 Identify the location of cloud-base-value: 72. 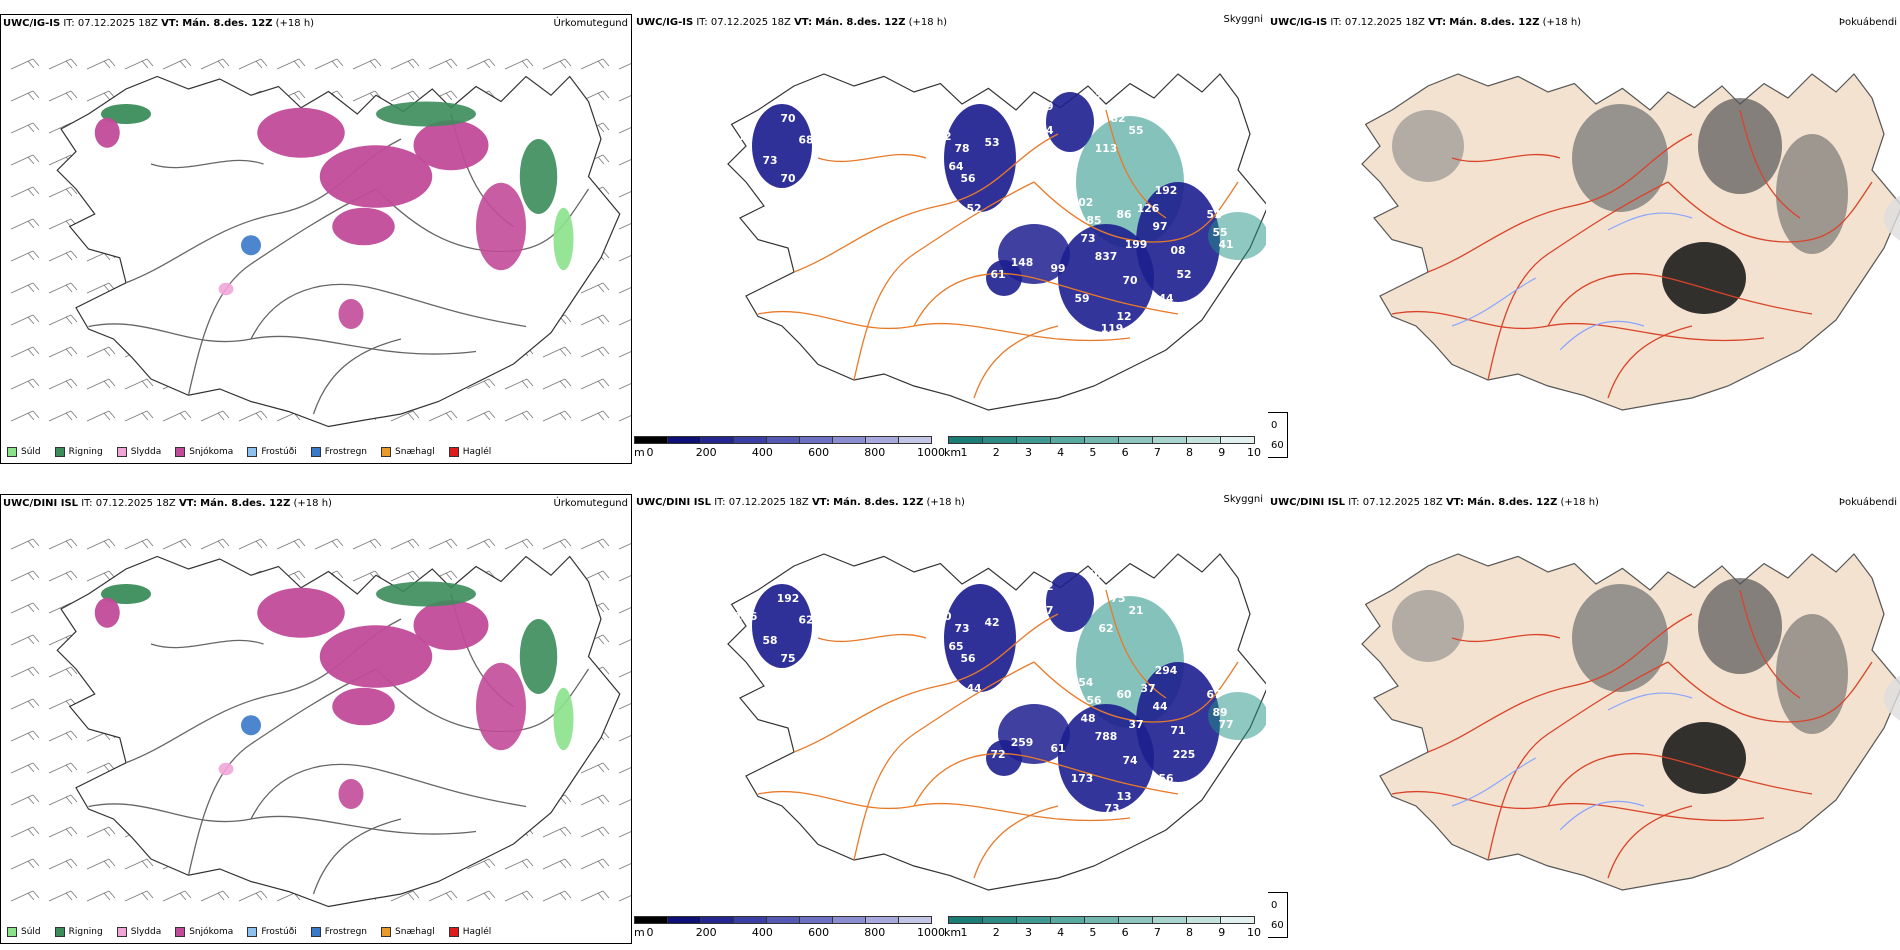
(997, 754).